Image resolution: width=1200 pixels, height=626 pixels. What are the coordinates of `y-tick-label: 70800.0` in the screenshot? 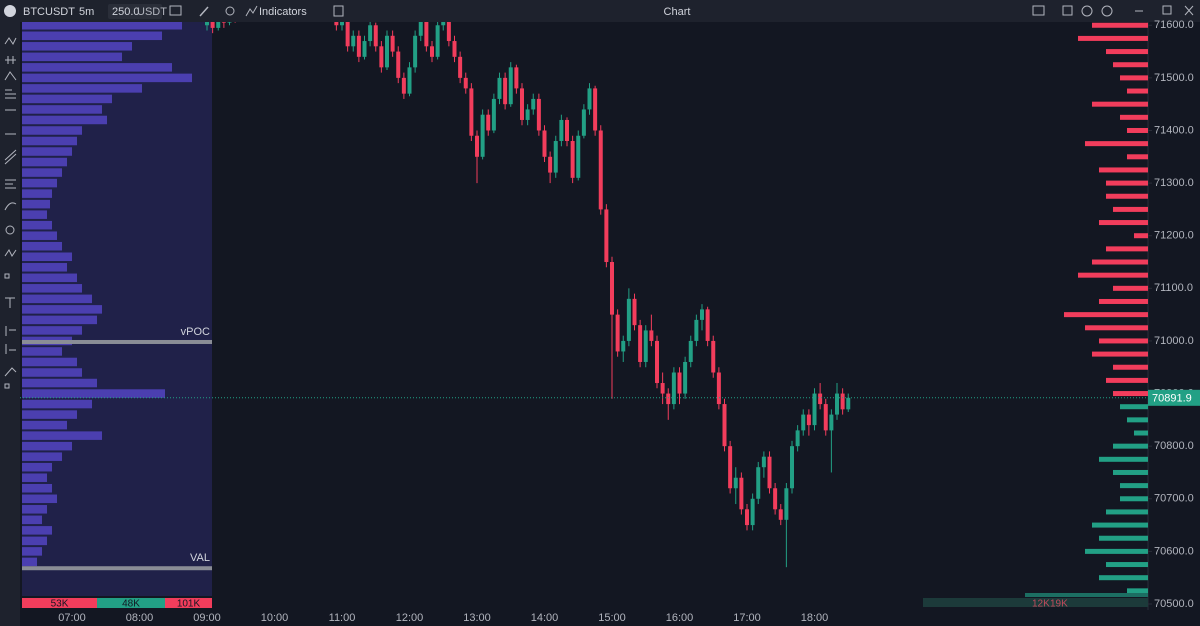 It's located at (1174, 446).